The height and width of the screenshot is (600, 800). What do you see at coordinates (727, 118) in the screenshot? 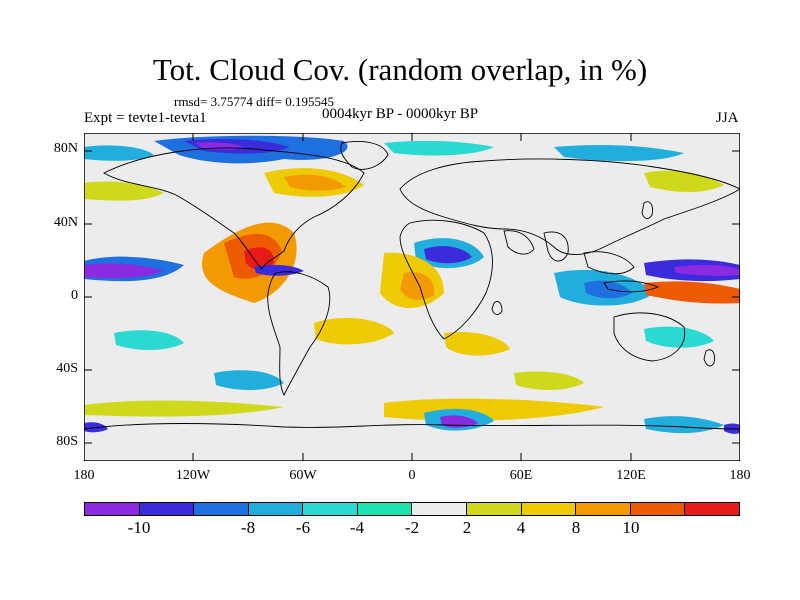
I see `season-label: JJA` at bounding box center [727, 118].